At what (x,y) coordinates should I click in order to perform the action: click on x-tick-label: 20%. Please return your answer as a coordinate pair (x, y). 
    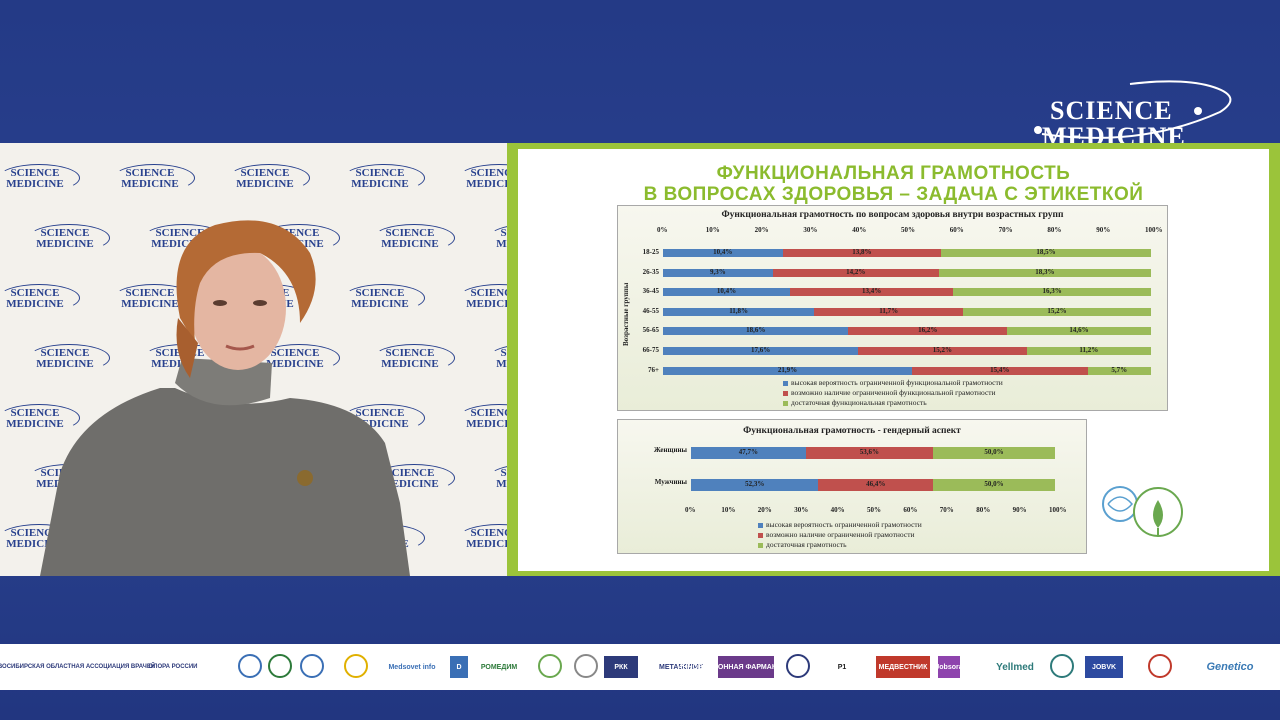
    Looking at the image, I should click on (764, 510).